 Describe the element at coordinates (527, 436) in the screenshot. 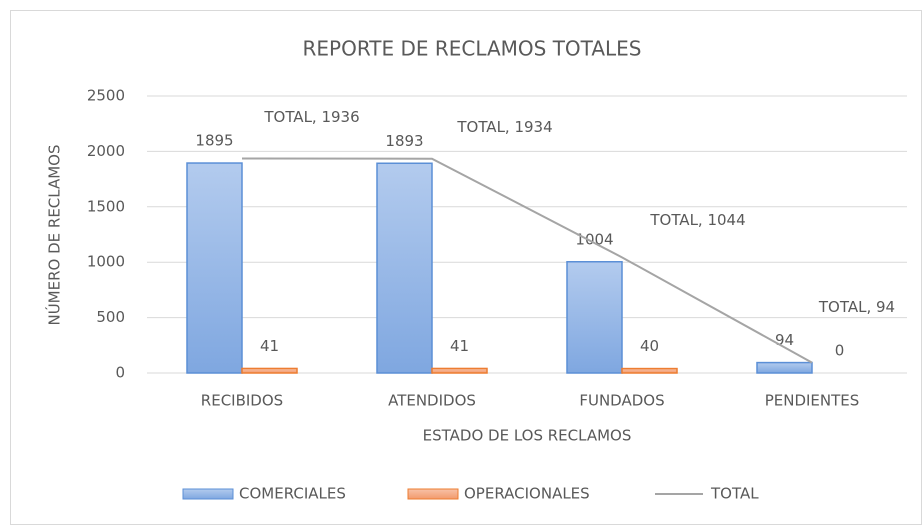

I see `x-axis-title: ESTADO DE LOS RECLAMOS` at that location.